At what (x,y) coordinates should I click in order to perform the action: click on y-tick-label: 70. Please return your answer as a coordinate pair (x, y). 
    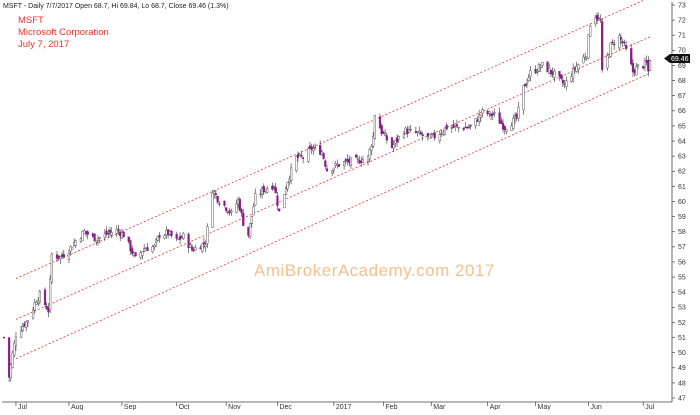
    Looking at the image, I should click on (682, 51).